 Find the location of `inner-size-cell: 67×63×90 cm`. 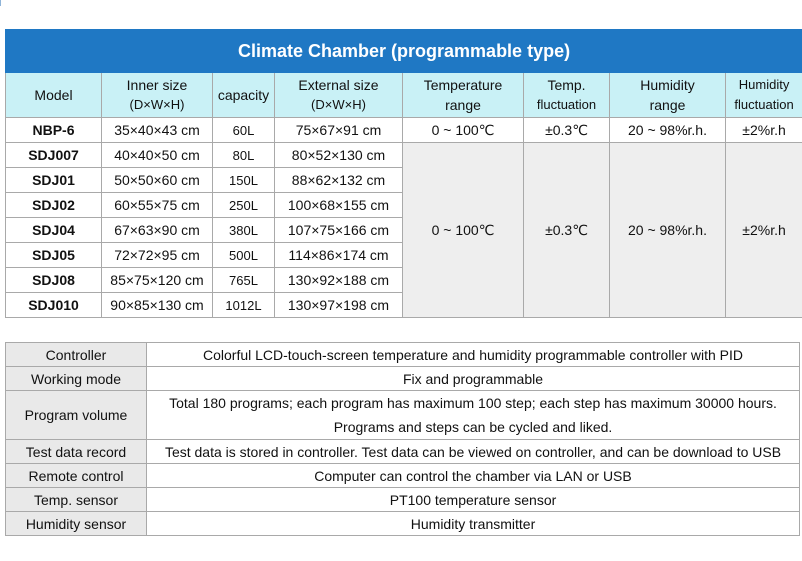

inner-size-cell: 67×63×90 cm is located at coordinates (157, 230).